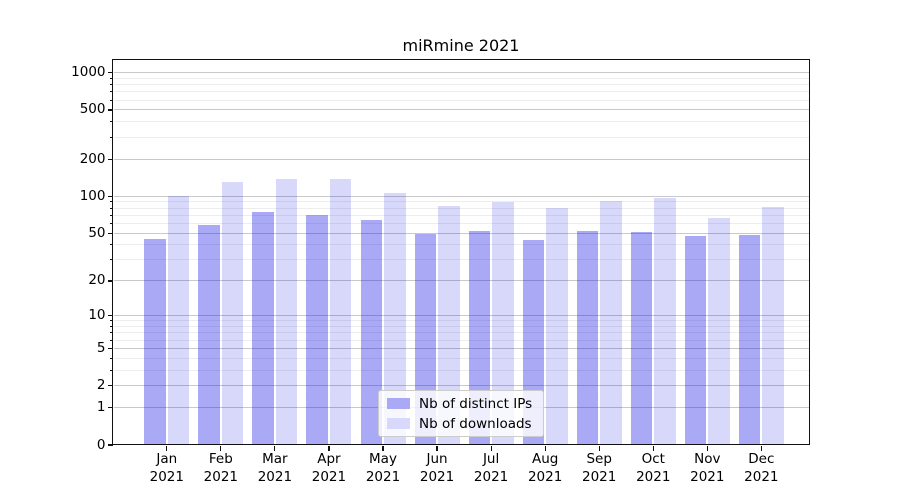 This screenshot has width=900, height=500. What do you see at coordinates (329, 468) in the screenshot?
I see `x-tick-label: Apr 2021` at bounding box center [329, 468].